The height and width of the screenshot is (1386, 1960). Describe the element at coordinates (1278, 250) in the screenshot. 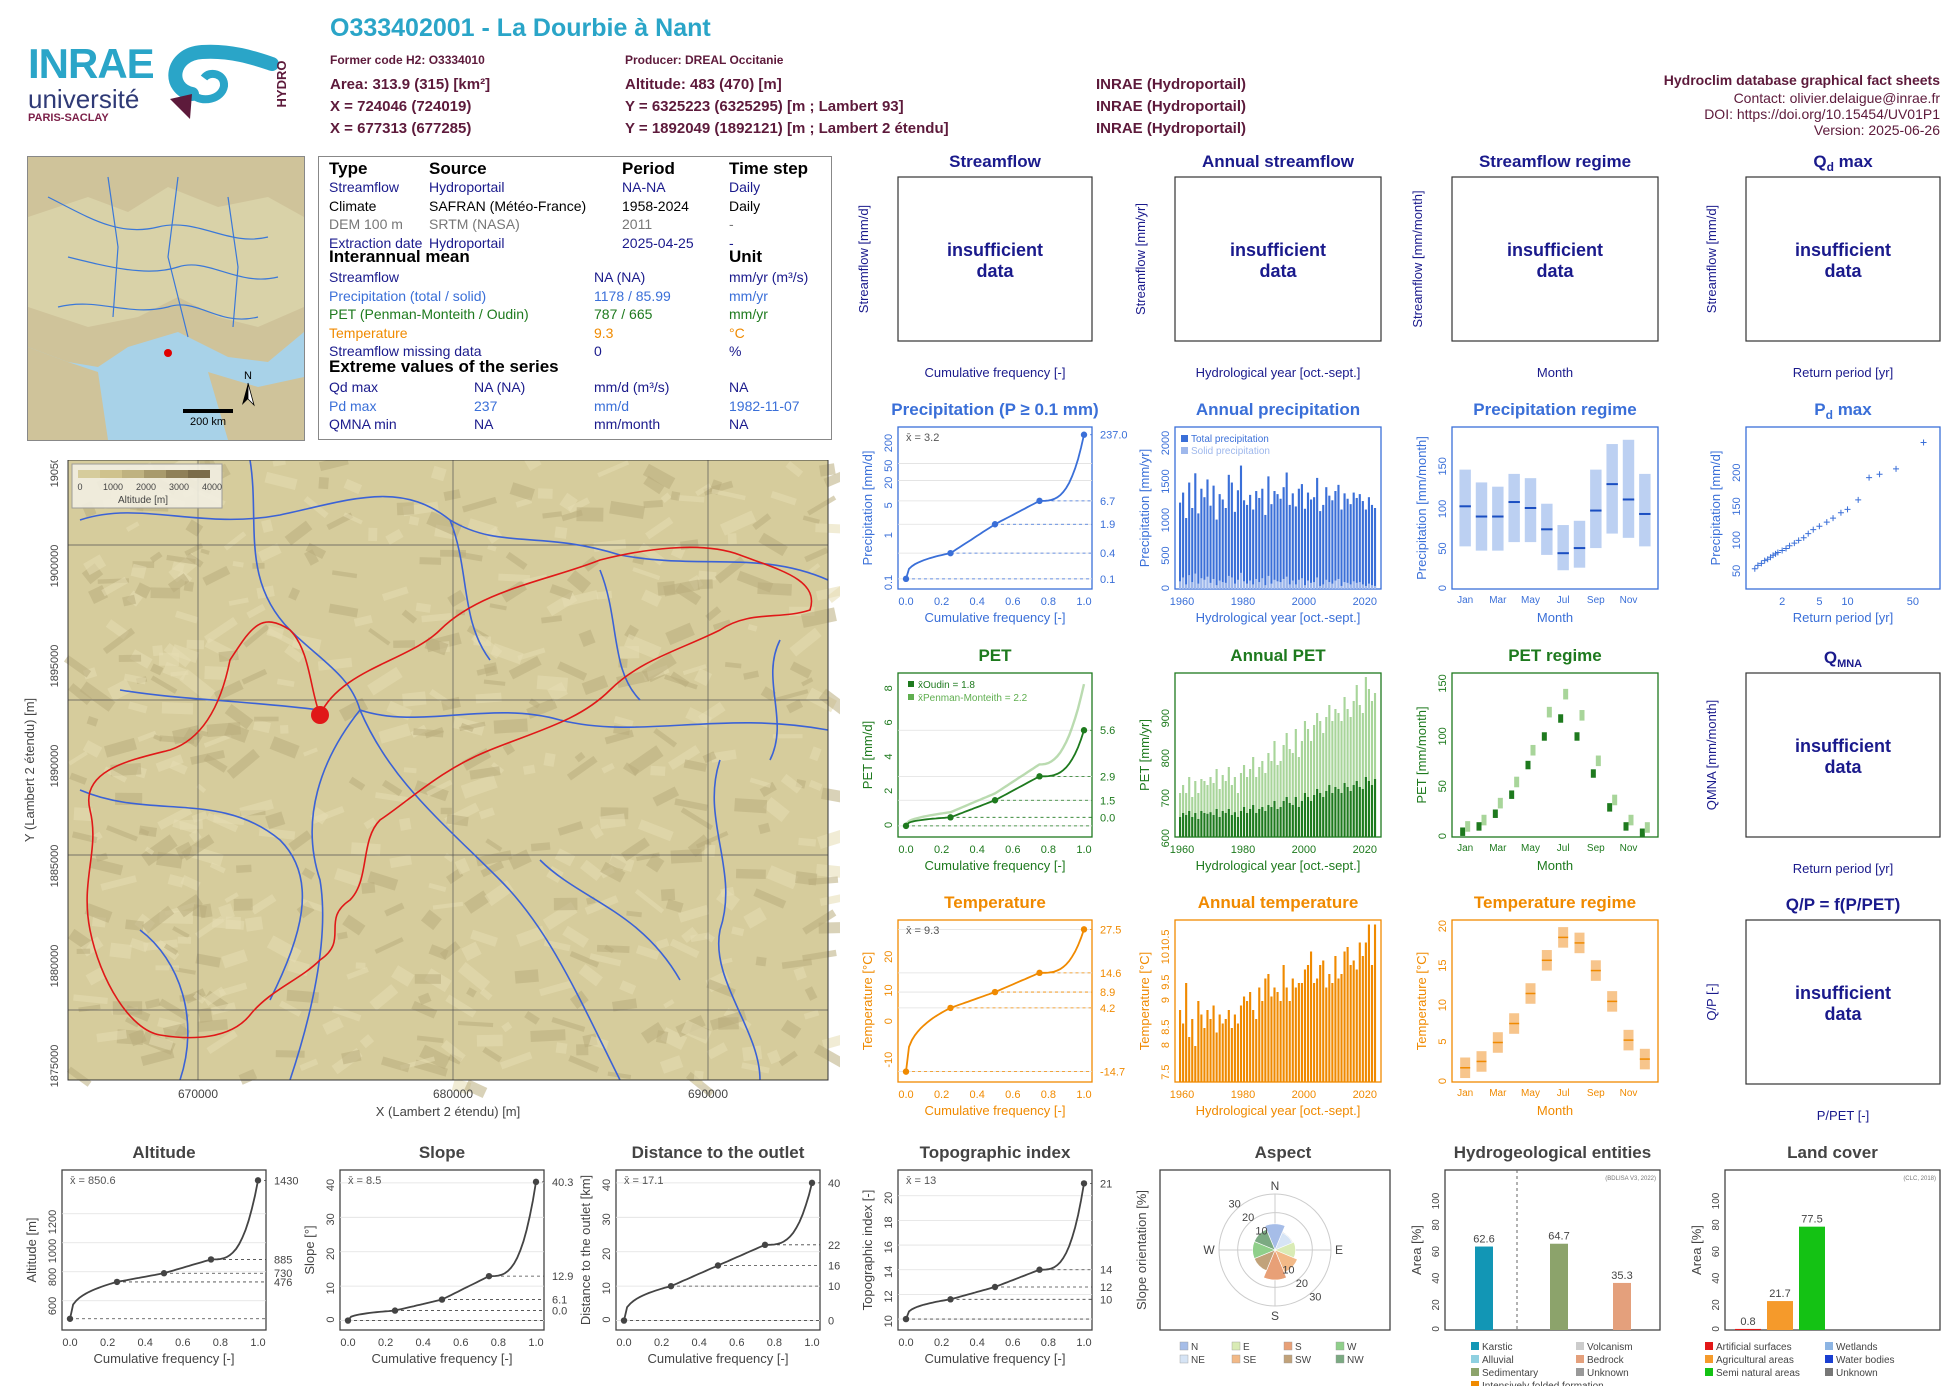

I see `insufficient-data-text: insufficient` at that location.